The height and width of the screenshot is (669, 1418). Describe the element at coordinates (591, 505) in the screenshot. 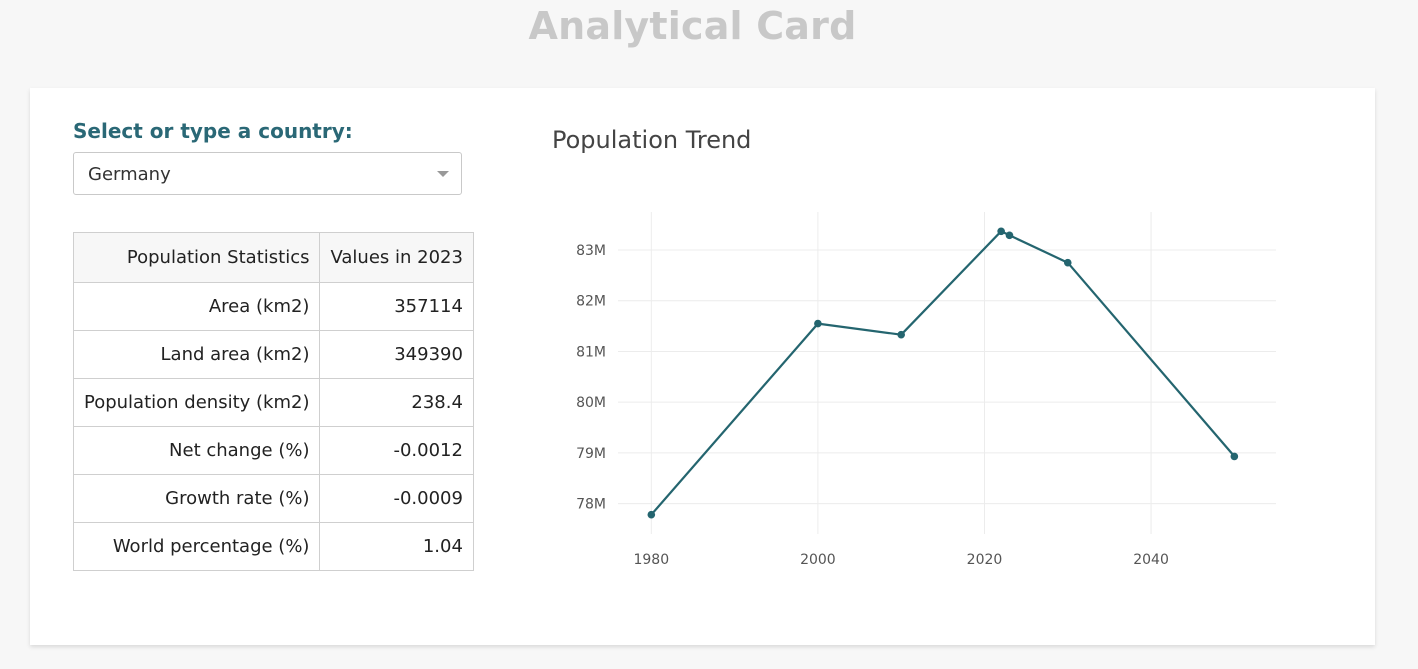

I see `y-tick-label: 78M` at that location.